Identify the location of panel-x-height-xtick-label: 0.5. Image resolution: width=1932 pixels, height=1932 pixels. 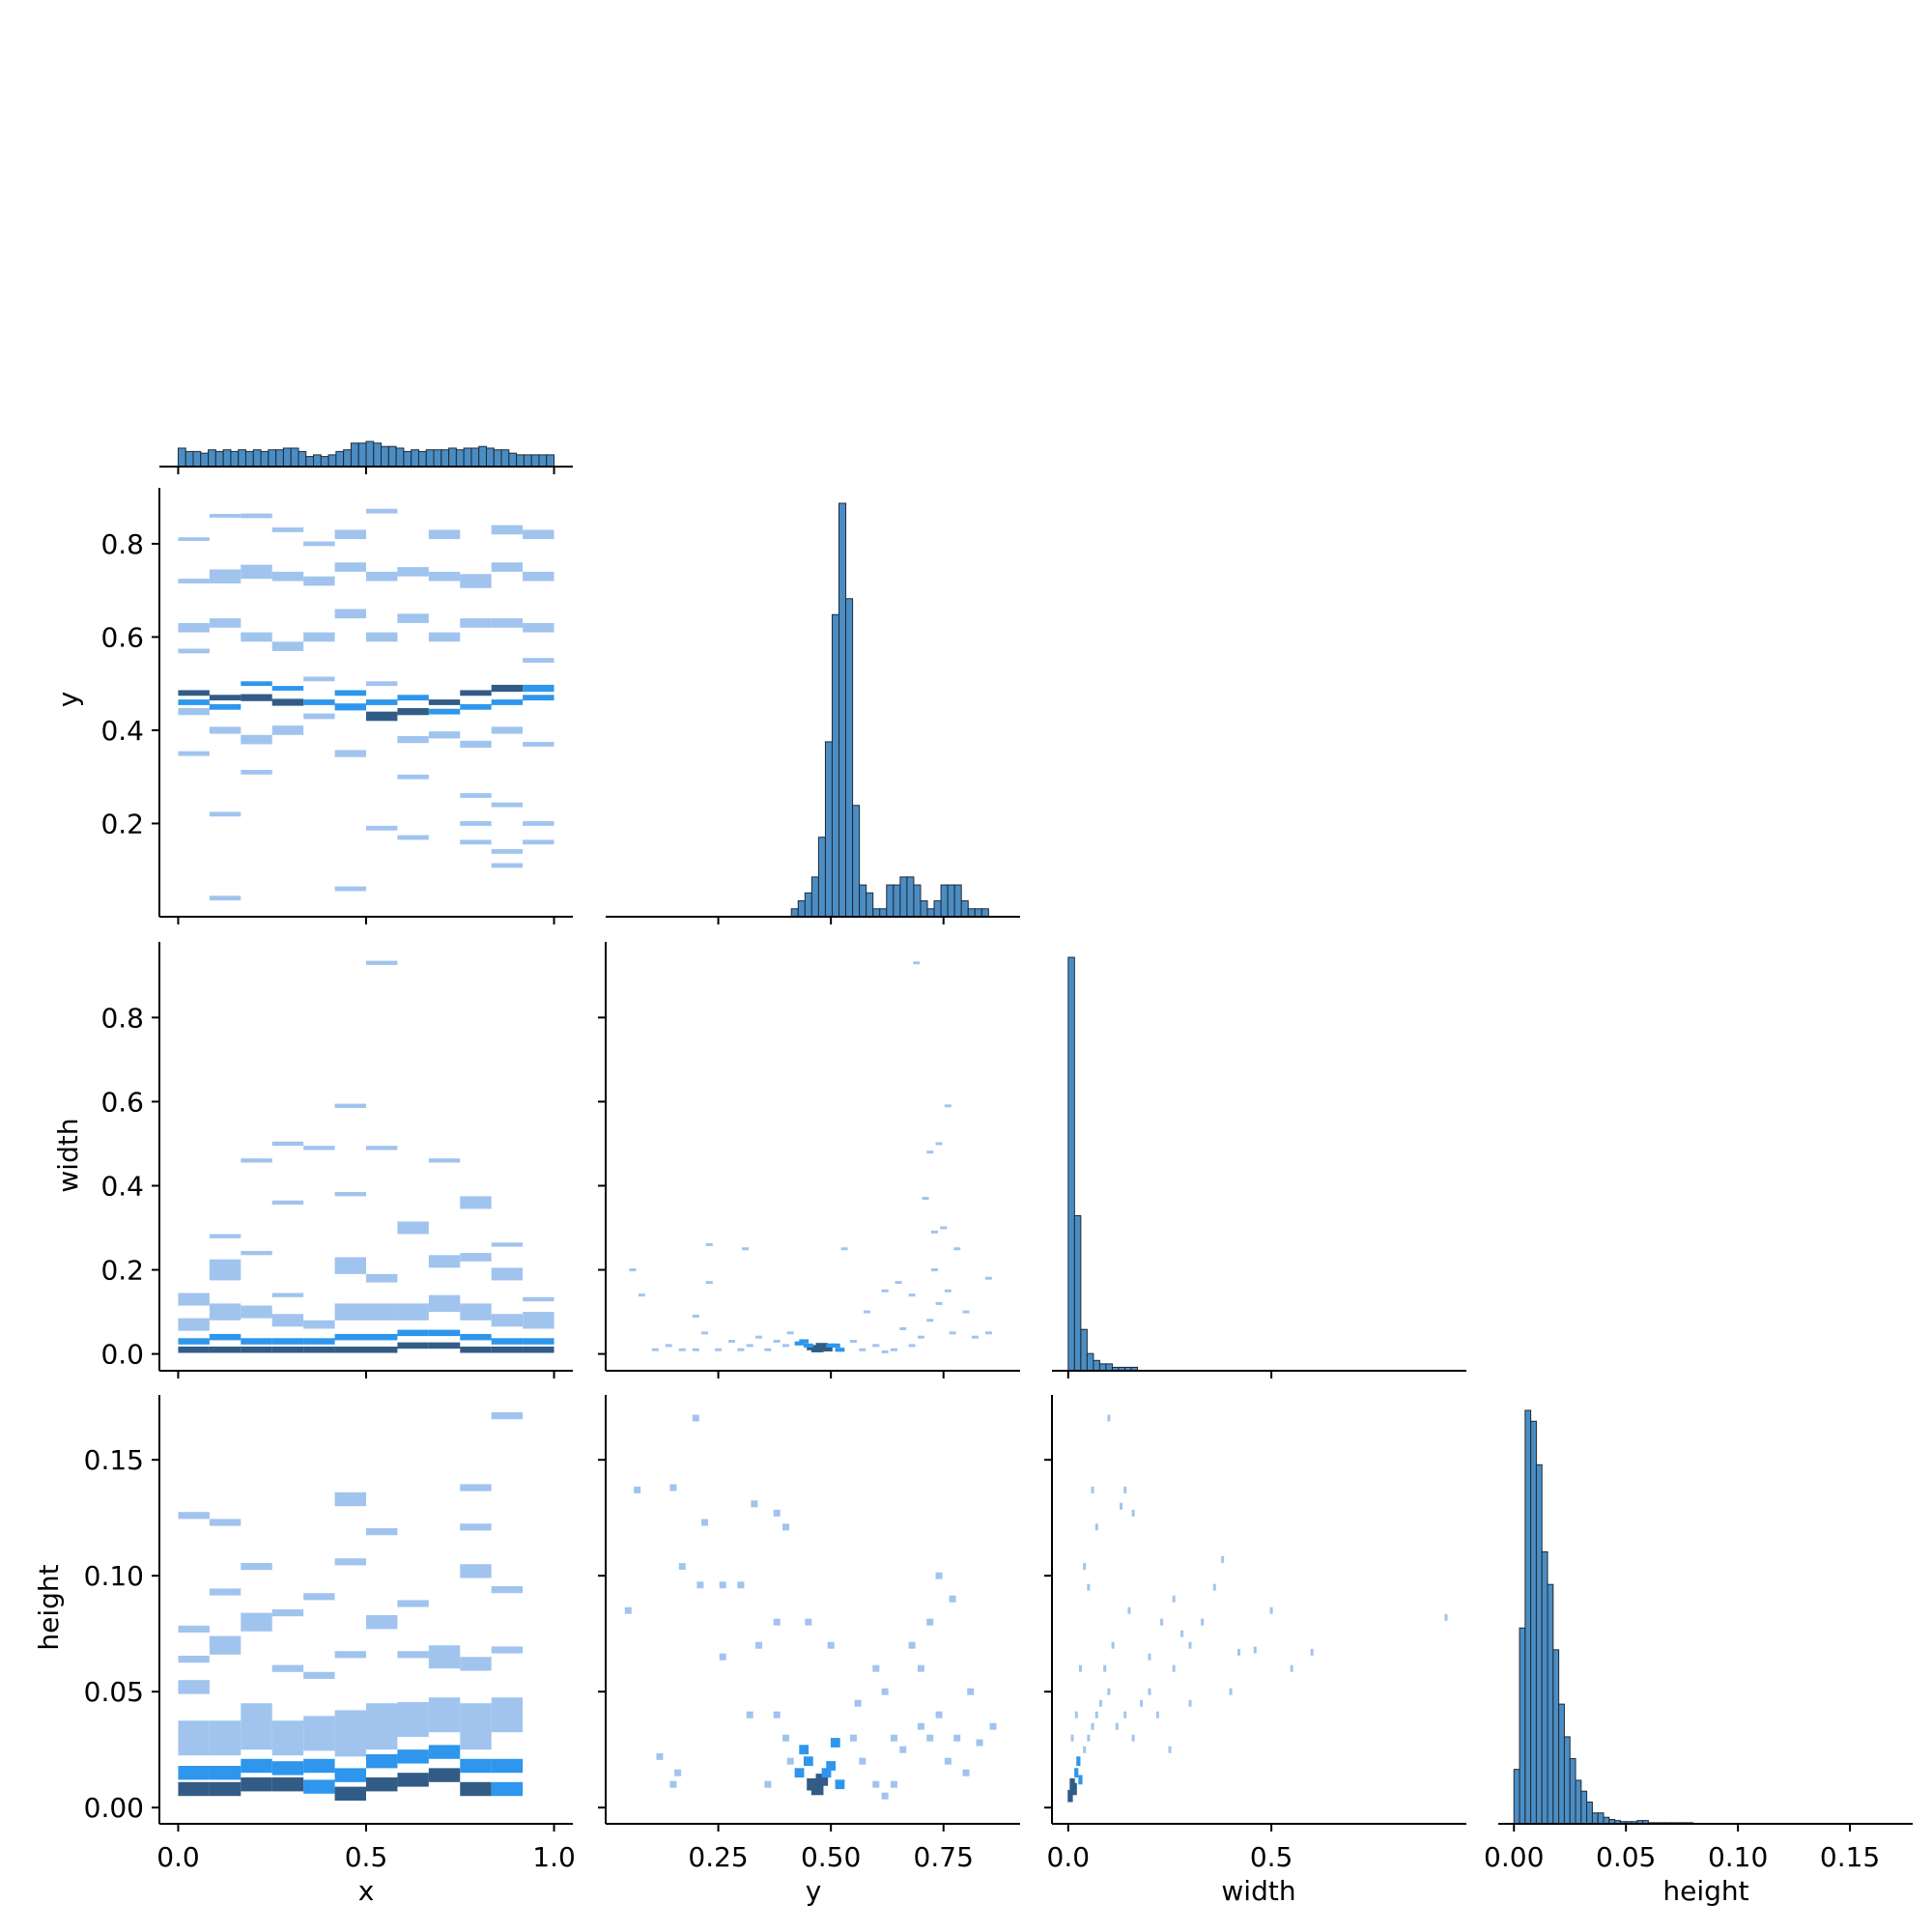
(366, 1857).